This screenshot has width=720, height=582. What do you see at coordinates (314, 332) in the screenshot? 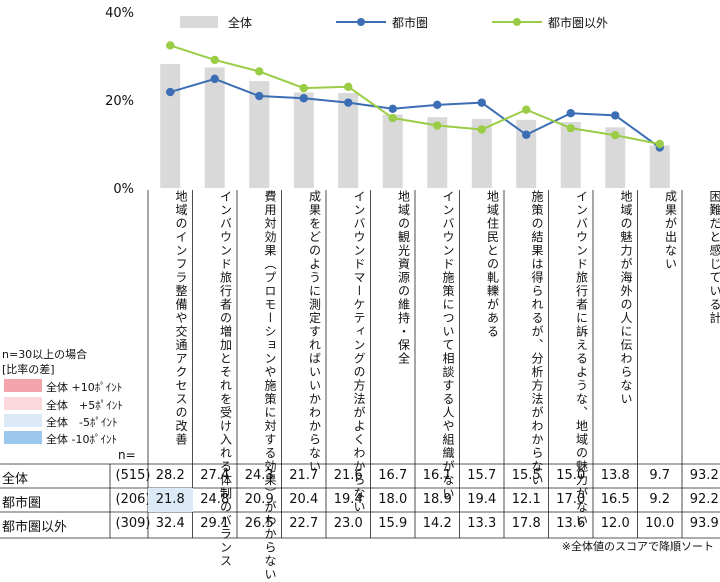
I see `category-label-3: 成果をどのように測定すればいいかわからない` at bounding box center [314, 332].